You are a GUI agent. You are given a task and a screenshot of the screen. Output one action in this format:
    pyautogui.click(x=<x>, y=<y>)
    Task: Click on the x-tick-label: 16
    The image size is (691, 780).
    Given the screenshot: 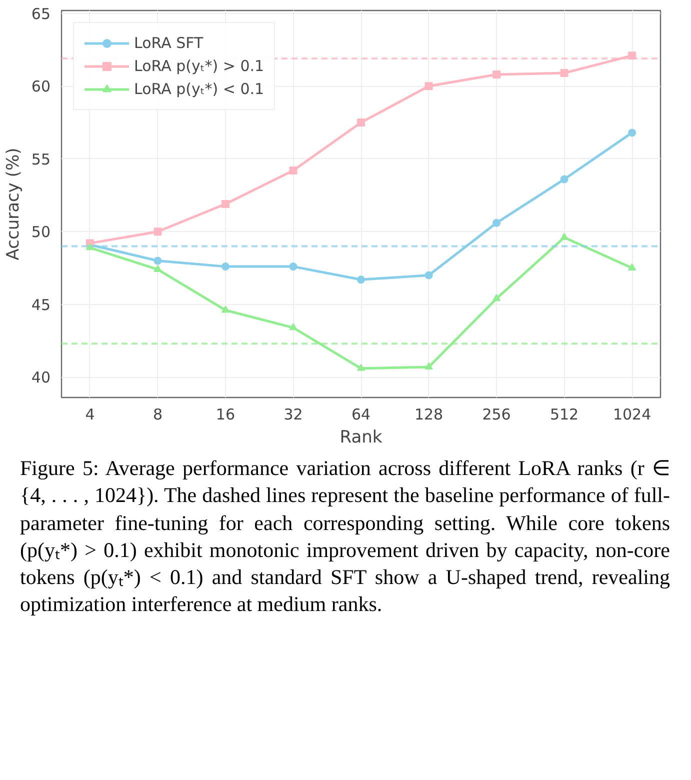 What is the action you would take?
    pyautogui.click(x=226, y=415)
    